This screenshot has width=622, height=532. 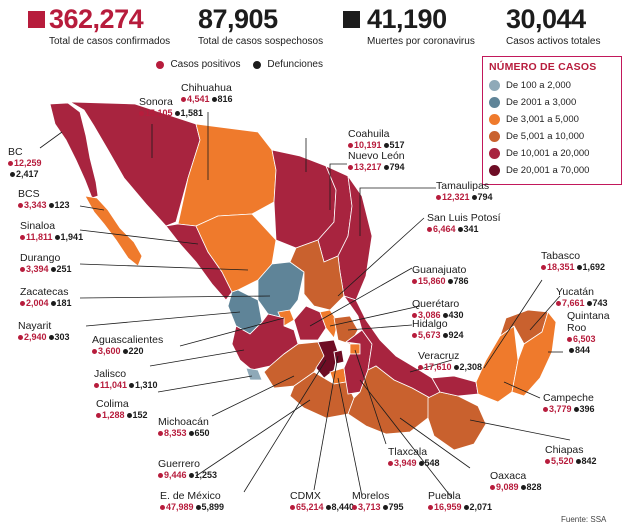 What do you see at coordinates (464, 218) in the screenshot?
I see `state-name: San Luis Potosí` at bounding box center [464, 218].